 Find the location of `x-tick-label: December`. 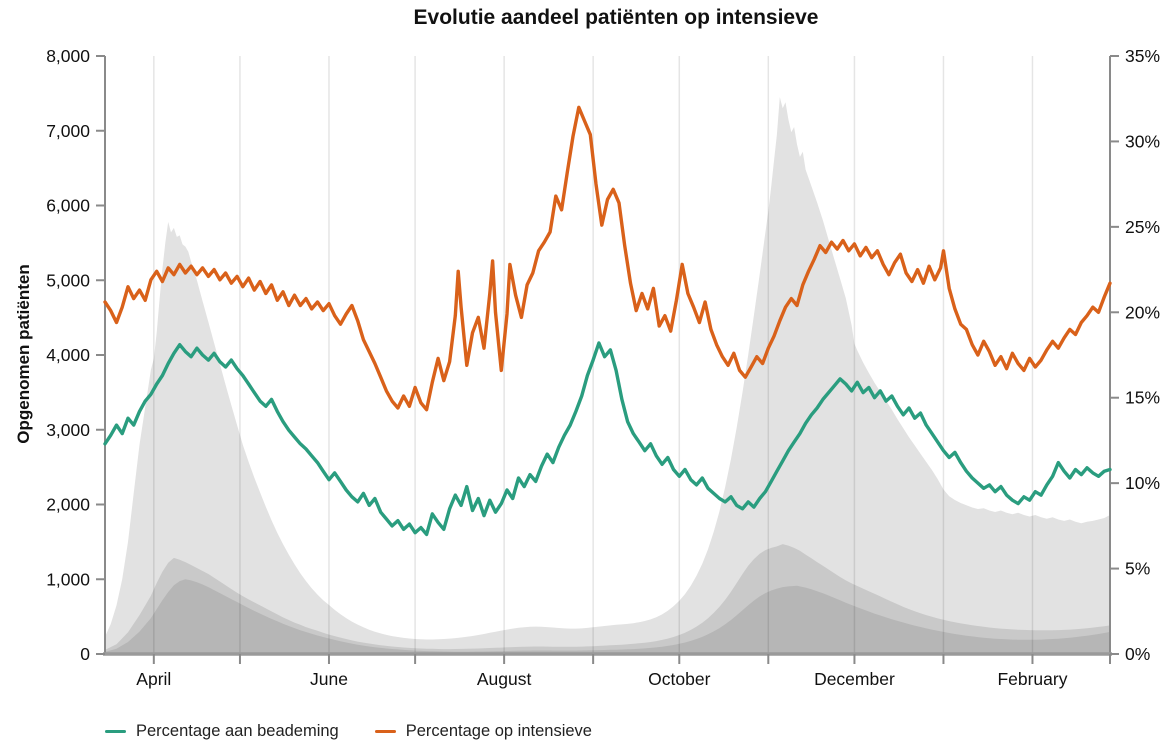

x-tick-label: December is located at coordinates (854, 679).